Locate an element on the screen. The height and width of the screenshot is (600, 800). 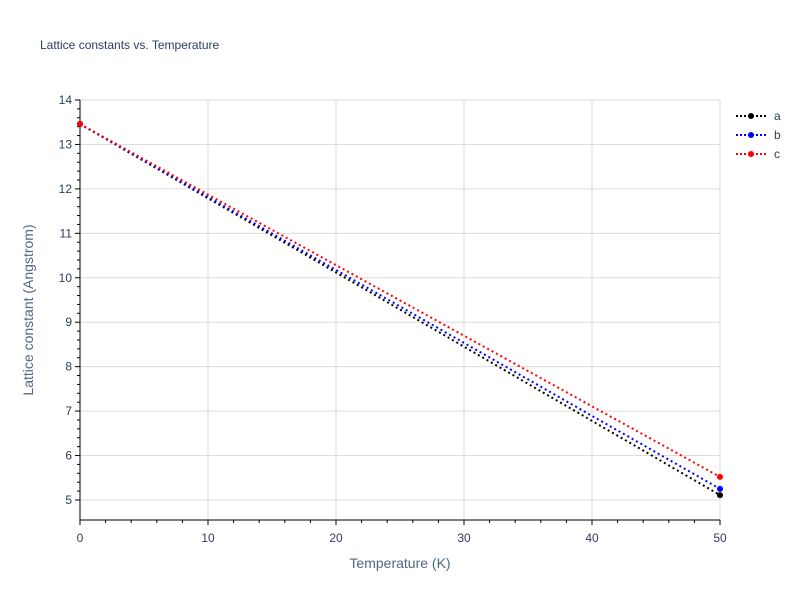
svg-text: 5 is located at coordinates (68, 500).